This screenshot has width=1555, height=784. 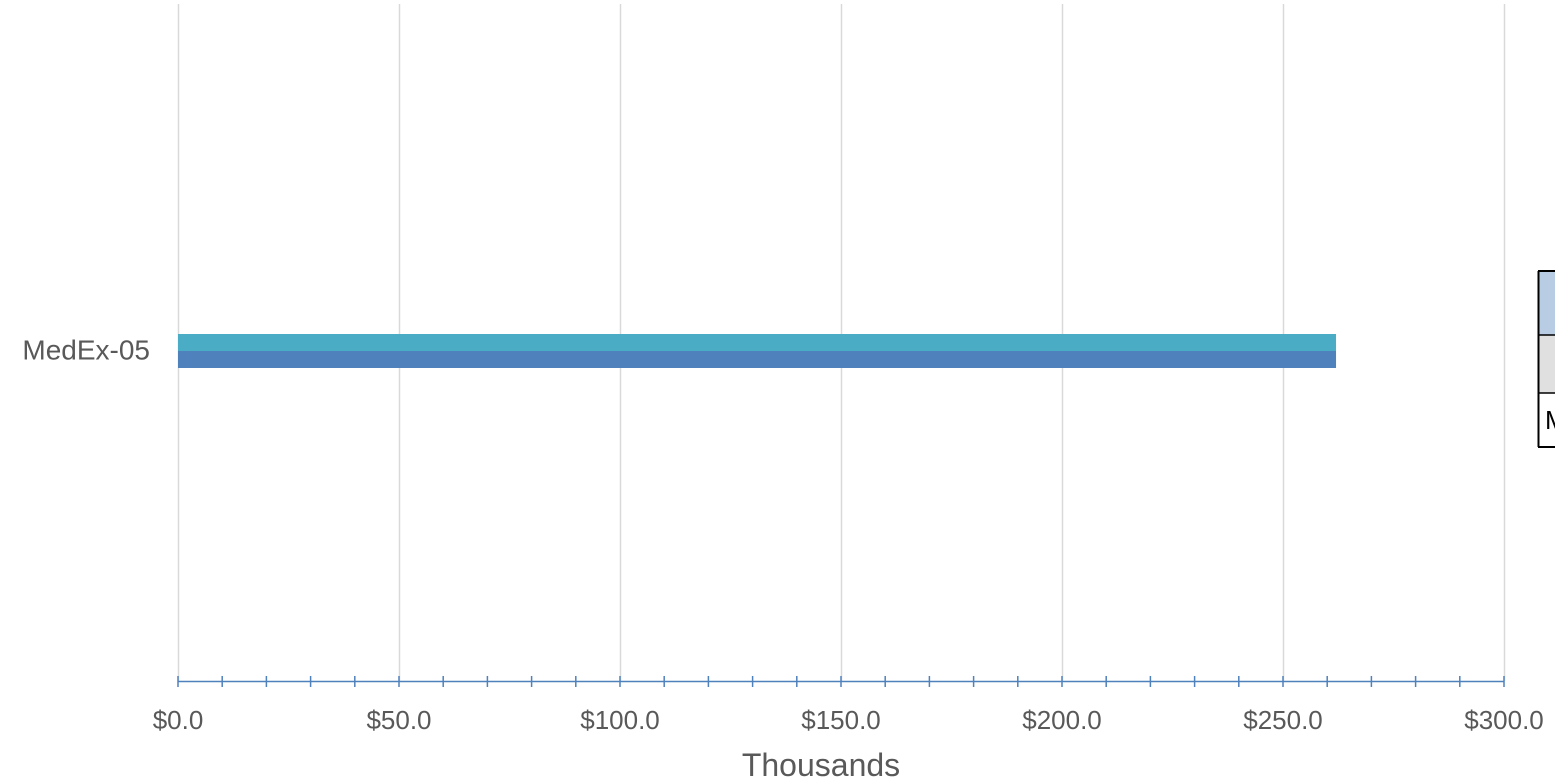 I want to click on x-tick-label: $100.0, so click(x=620, y=720).